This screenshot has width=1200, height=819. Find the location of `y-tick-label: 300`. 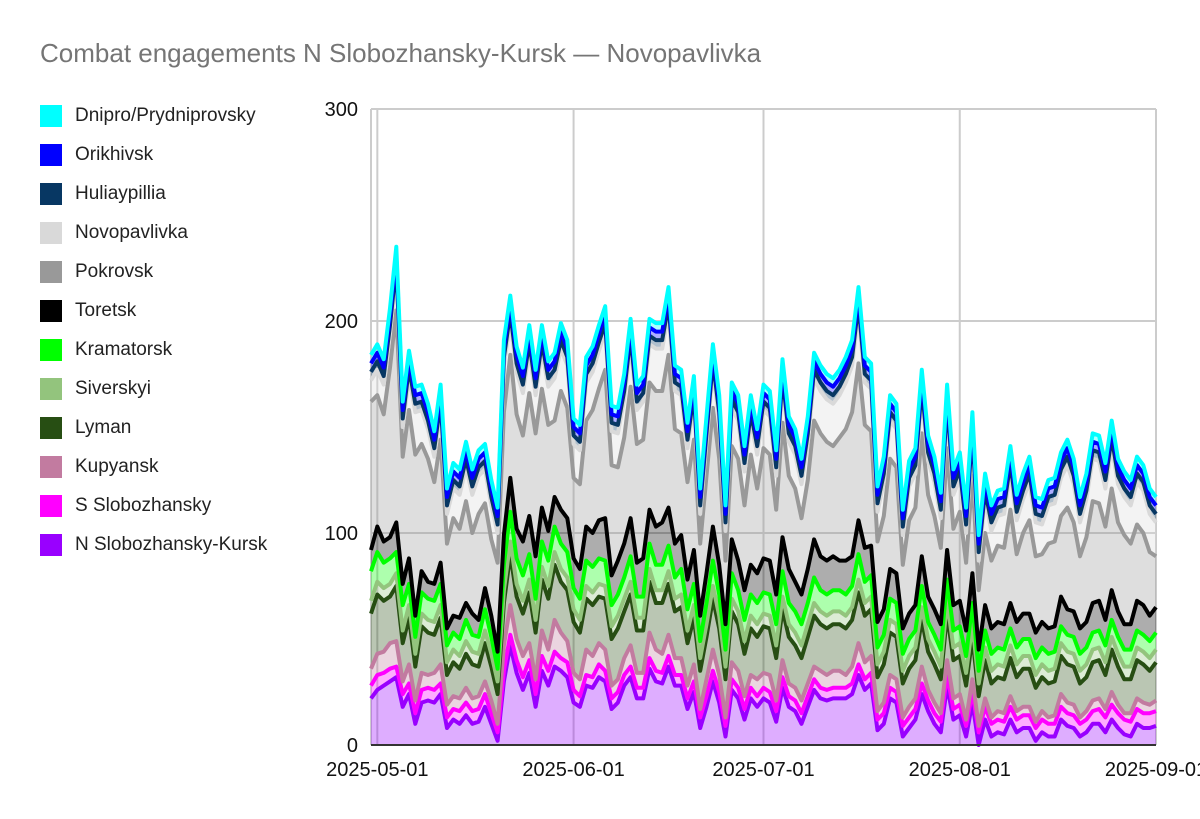

y-tick-label: 300 is located at coordinates (341, 110).